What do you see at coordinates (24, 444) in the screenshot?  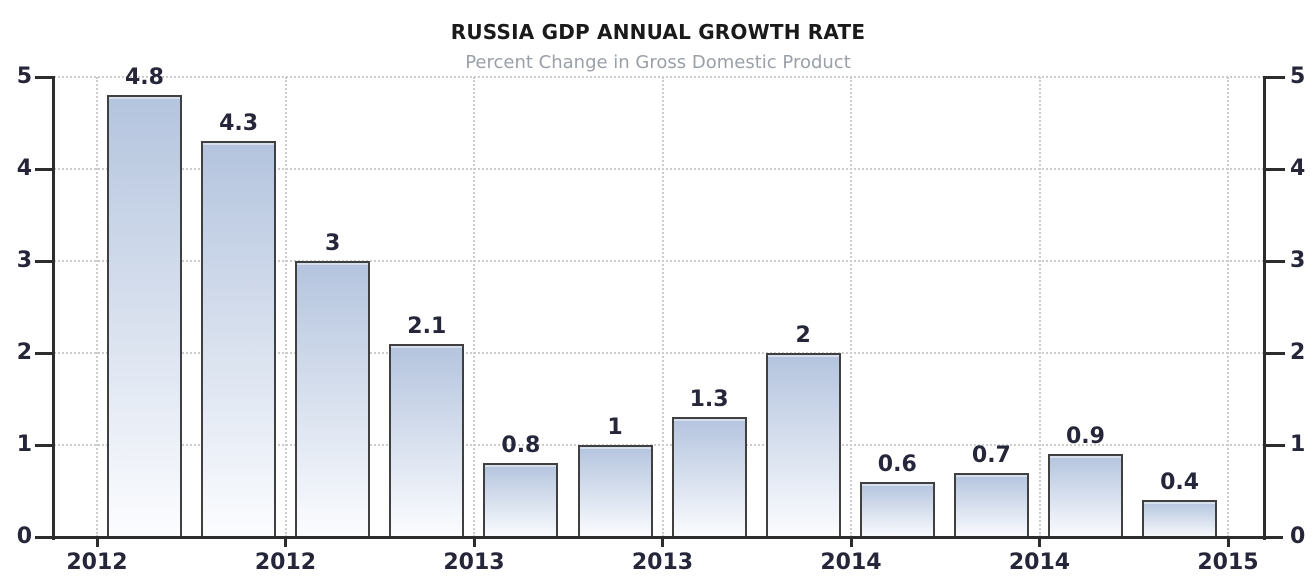 I see `y-tick-label-left: 1` at bounding box center [24, 444].